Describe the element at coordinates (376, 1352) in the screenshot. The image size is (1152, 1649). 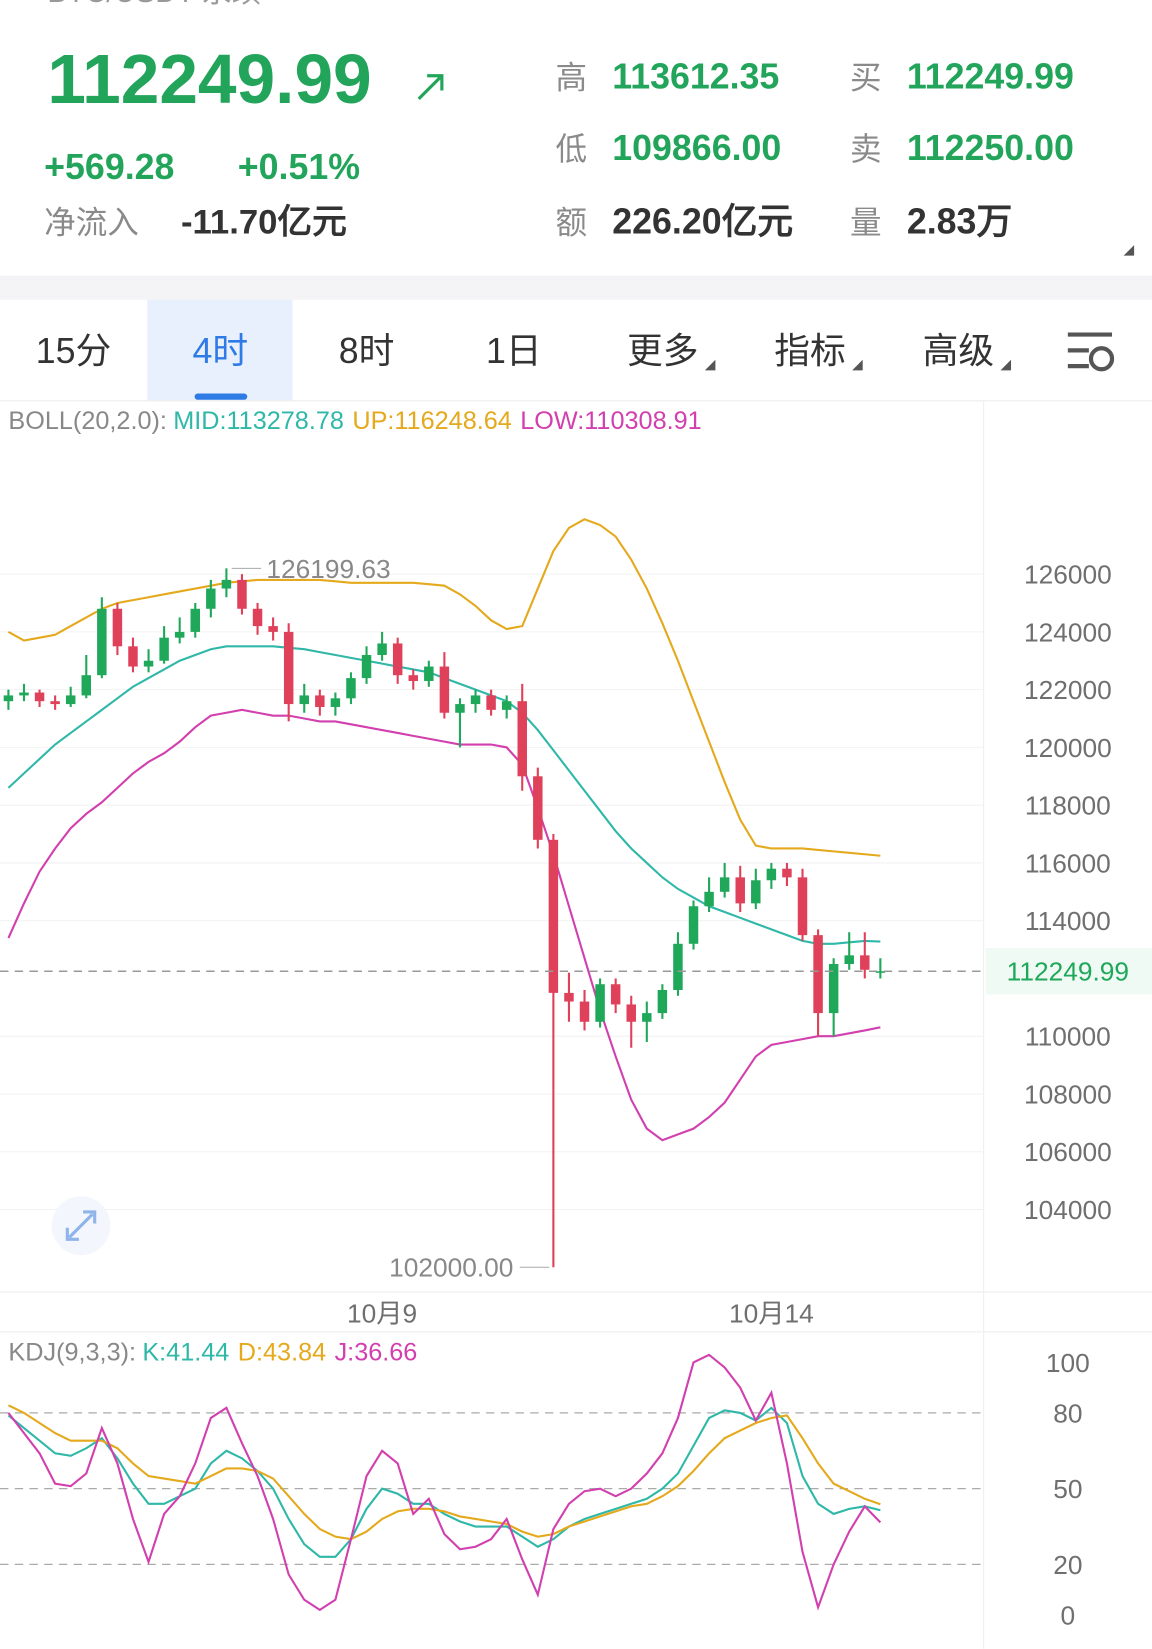
I see `indicator-value: J:36.66` at that location.